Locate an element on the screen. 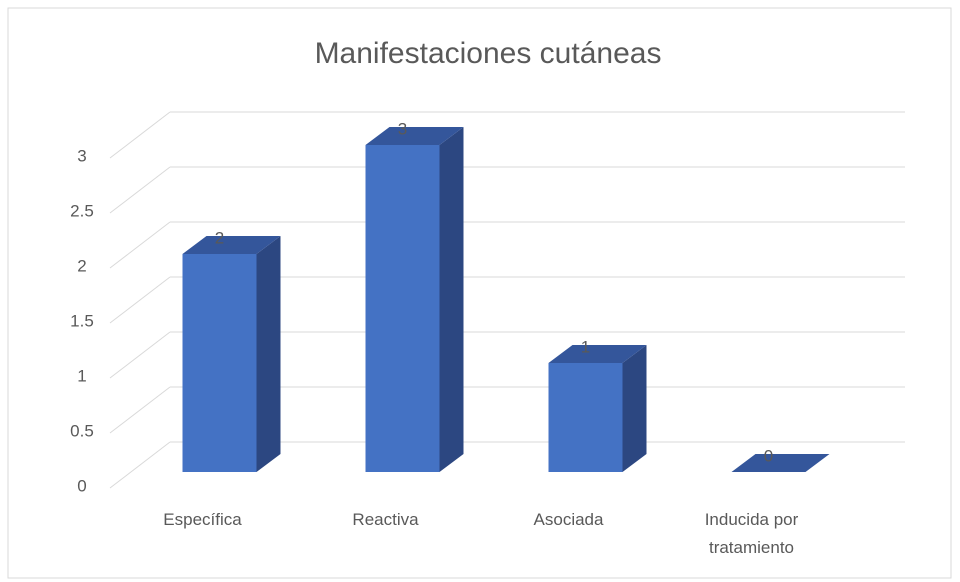  y-tick-label: 0.5 is located at coordinates (82, 430).